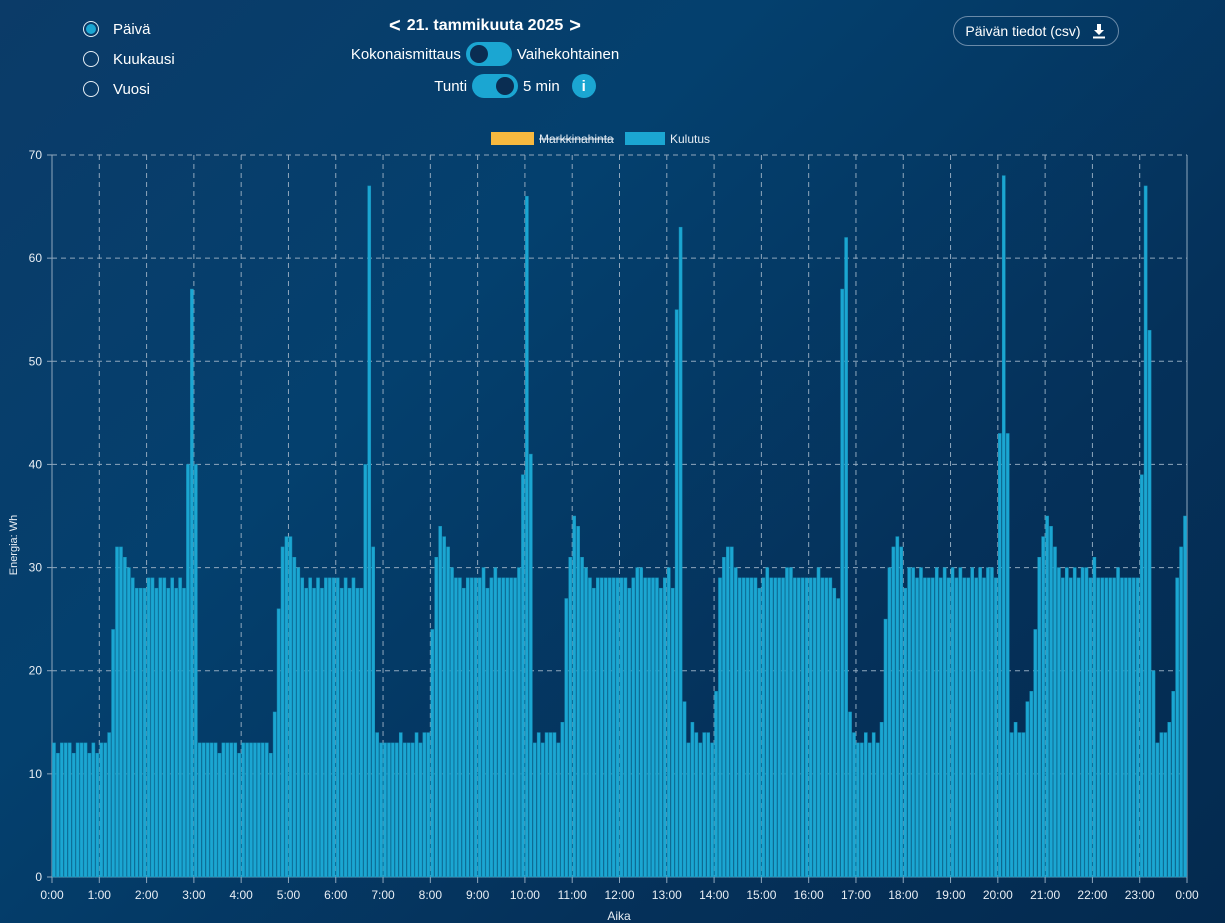 This screenshot has width=1225, height=923. What do you see at coordinates (91, 89) in the screenshot?
I see `radio-button` at bounding box center [91, 89].